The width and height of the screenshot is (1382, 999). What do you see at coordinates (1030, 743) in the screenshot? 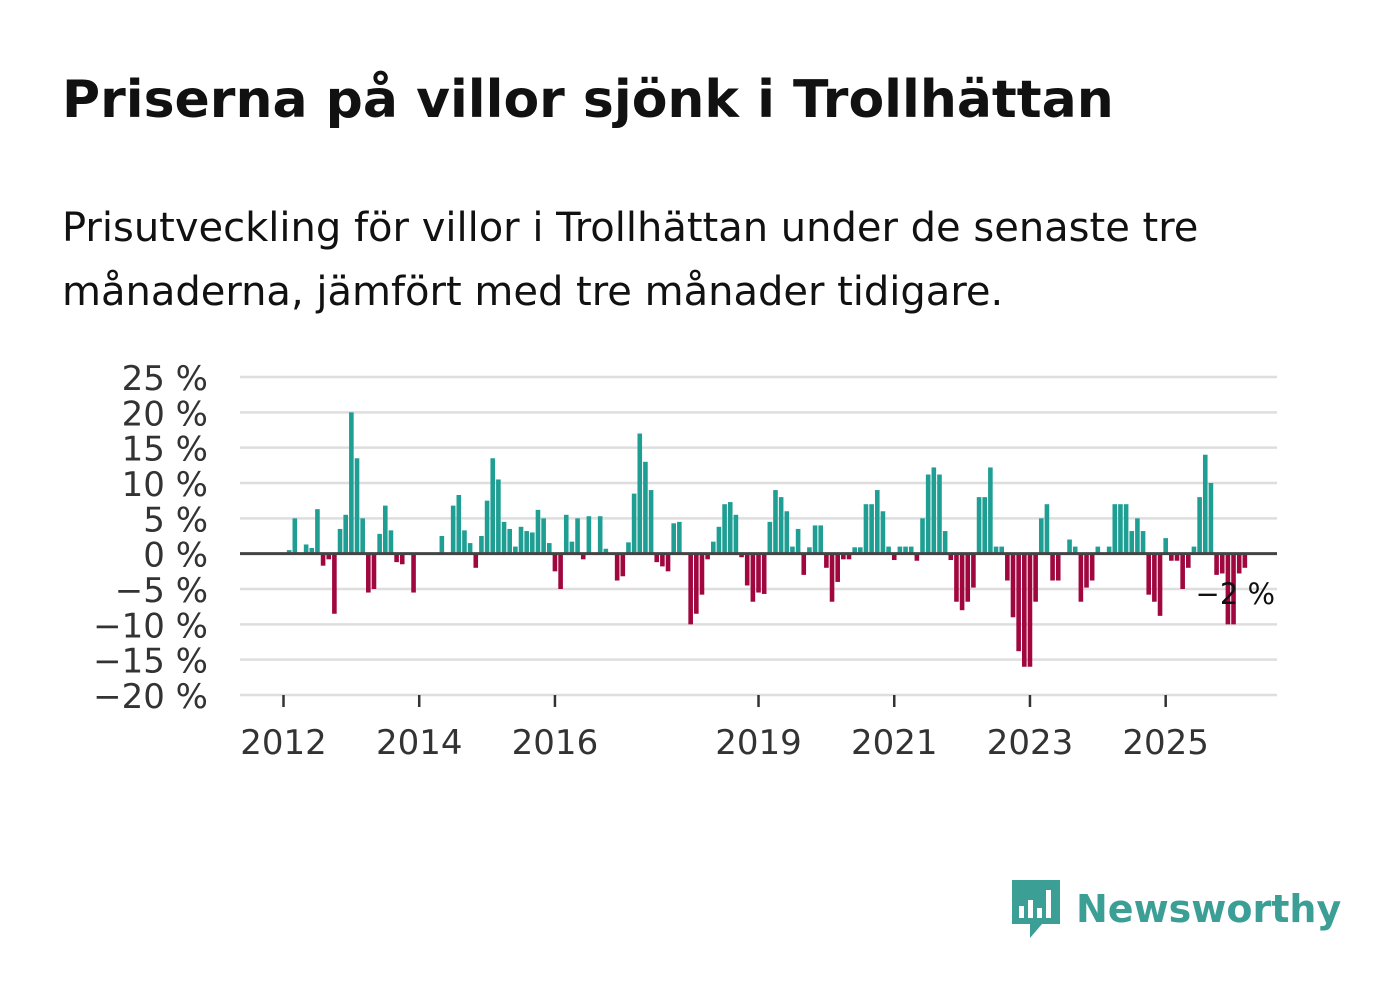
I see `x-tick-label: 2023` at bounding box center [1030, 743].